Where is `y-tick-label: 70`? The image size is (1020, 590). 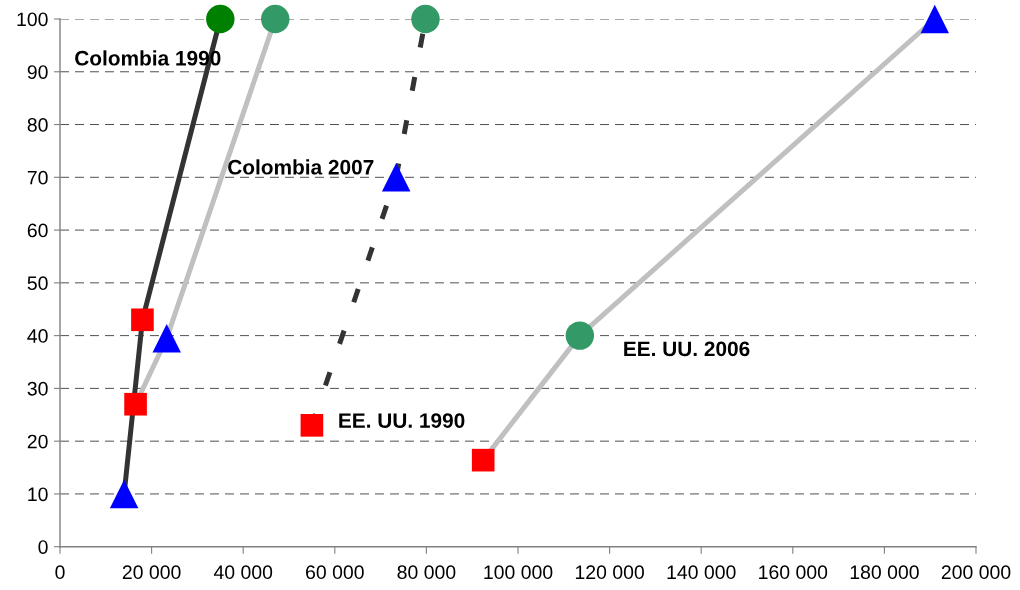 y-tick-label: 70 is located at coordinates (37, 177).